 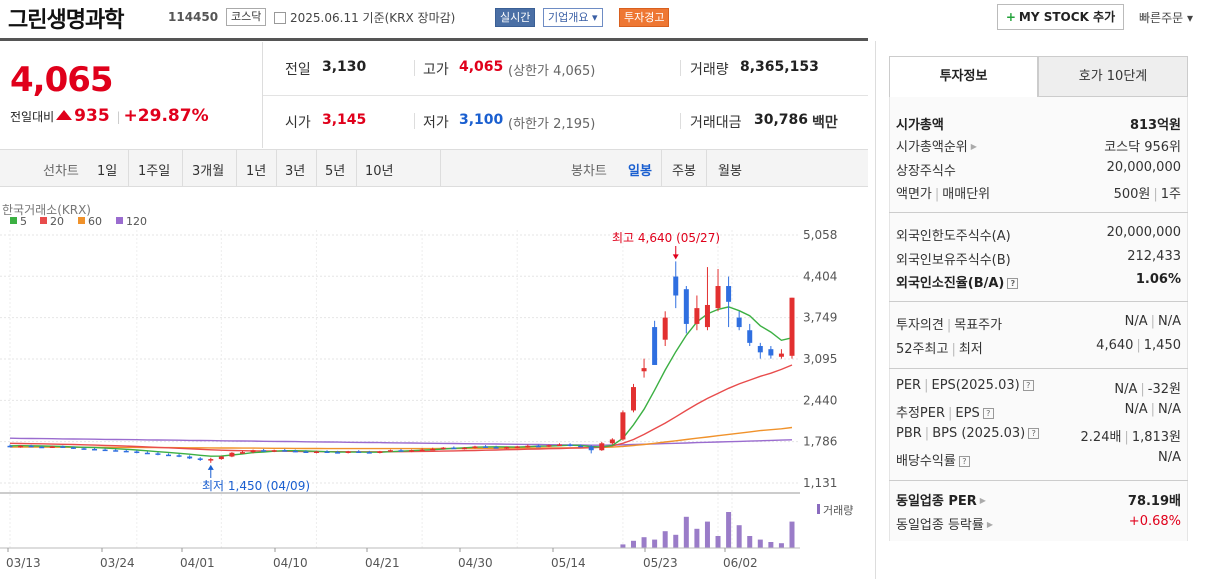 What do you see at coordinates (573, 17) in the screenshot?
I see `company-info-dropdown: 기업개요 ▾` at bounding box center [573, 17].